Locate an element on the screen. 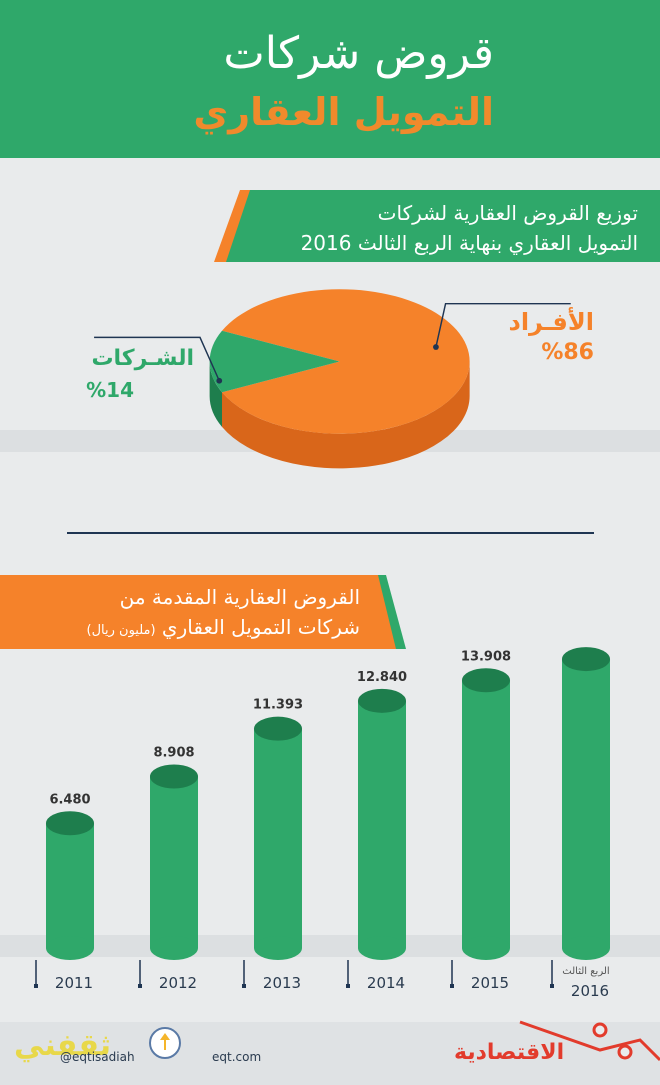 This screenshot has height=1085, width=660. pie-slice-individuals is located at coordinates (346, 361).